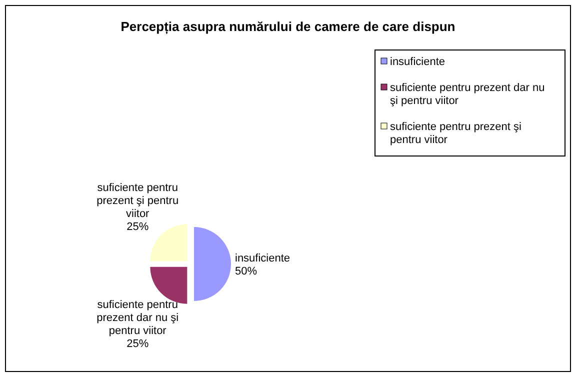  Describe the element at coordinates (288, 27) in the screenshot. I see `chart-title: Percepția asupra numărului de camere de care dispun` at that location.